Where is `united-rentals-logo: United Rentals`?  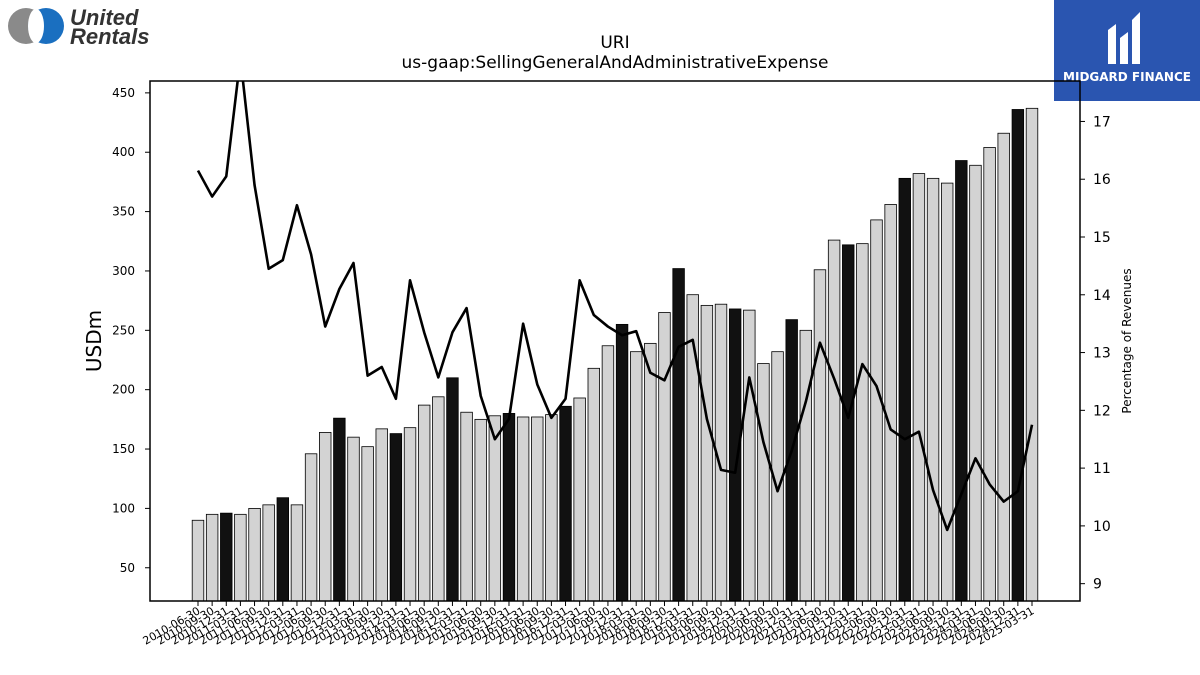
united-rentals-logo: United Rentals is located at coordinates (84, 25).